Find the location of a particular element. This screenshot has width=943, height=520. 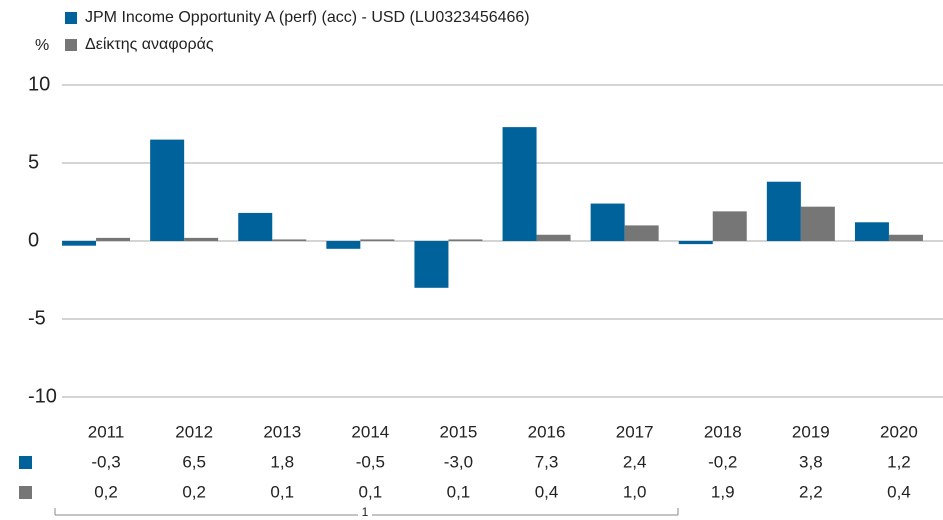

table-value: 1,9 is located at coordinates (723, 491).